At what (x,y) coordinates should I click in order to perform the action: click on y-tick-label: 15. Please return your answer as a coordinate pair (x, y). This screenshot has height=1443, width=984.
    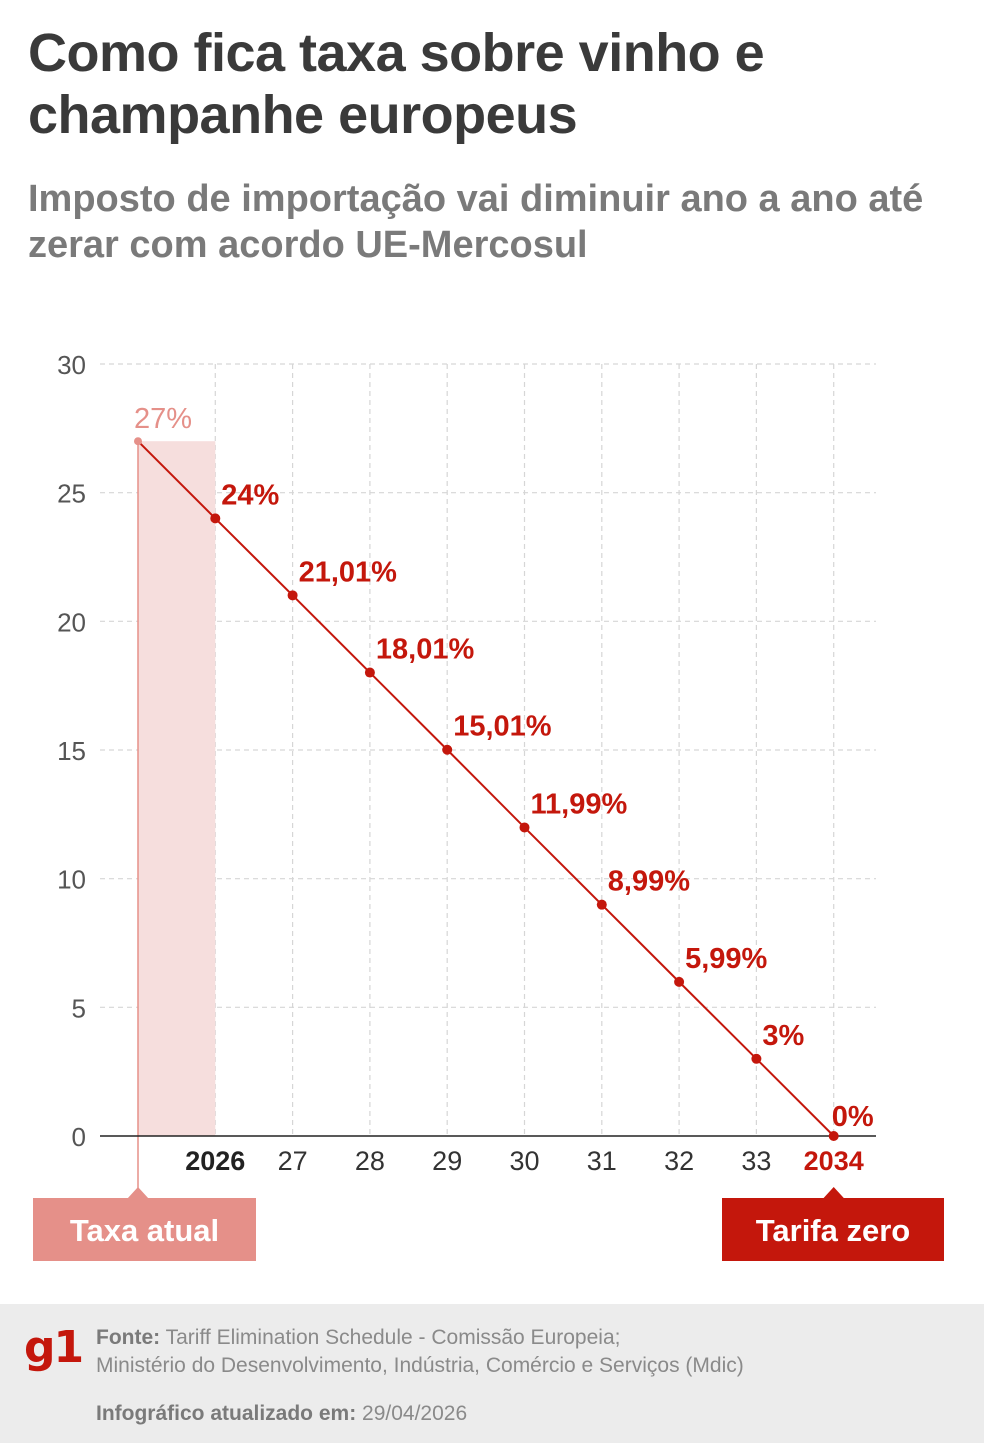
    Looking at the image, I should click on (71, 751).